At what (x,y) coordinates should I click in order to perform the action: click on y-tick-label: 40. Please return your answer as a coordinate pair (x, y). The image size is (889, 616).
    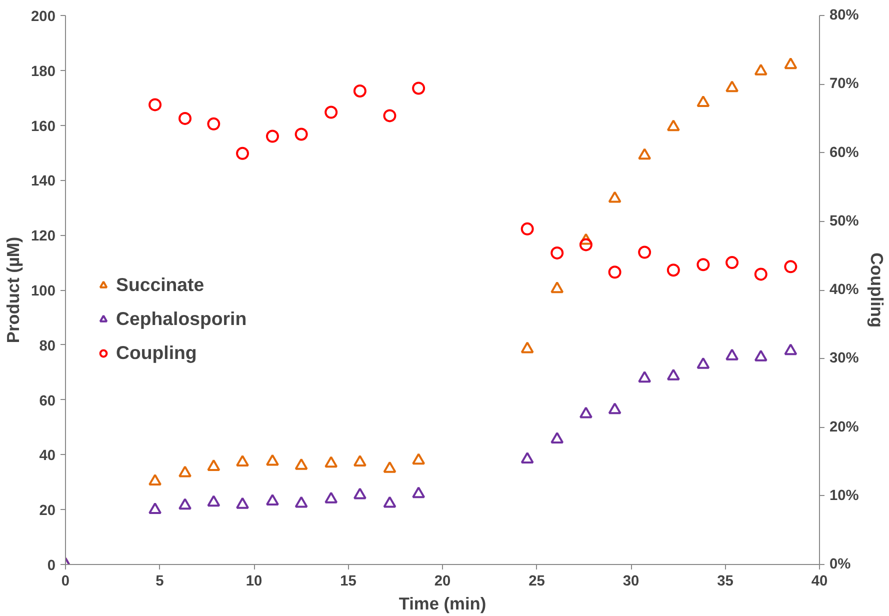
    Looking at the image, I should click on (47, 456).